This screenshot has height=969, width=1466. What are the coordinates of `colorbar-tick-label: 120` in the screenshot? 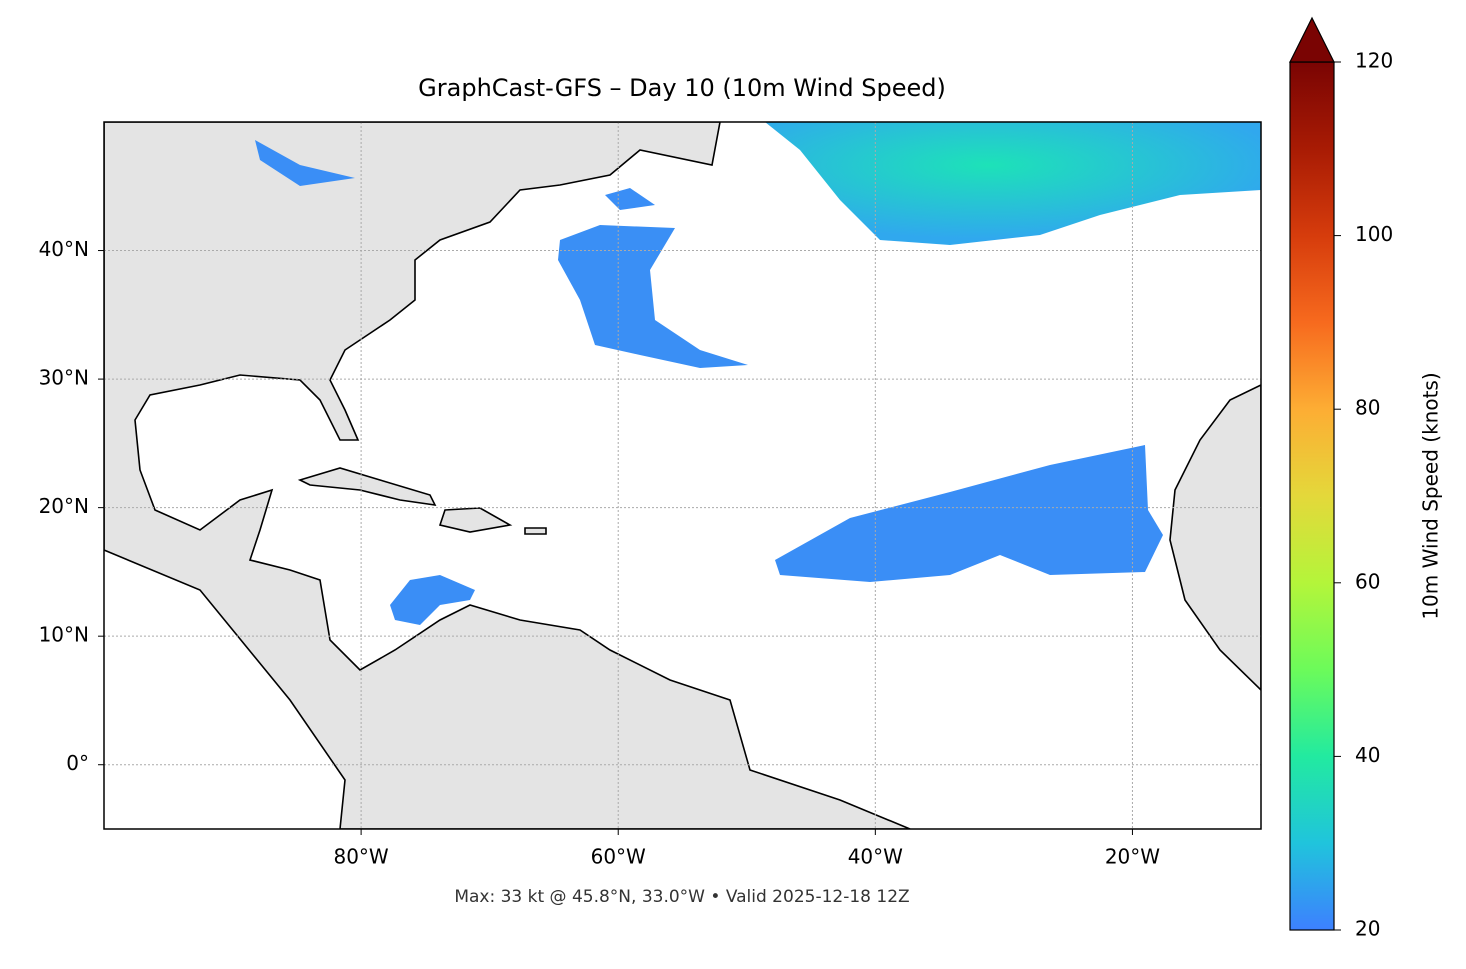 It's located at (1374, 61).